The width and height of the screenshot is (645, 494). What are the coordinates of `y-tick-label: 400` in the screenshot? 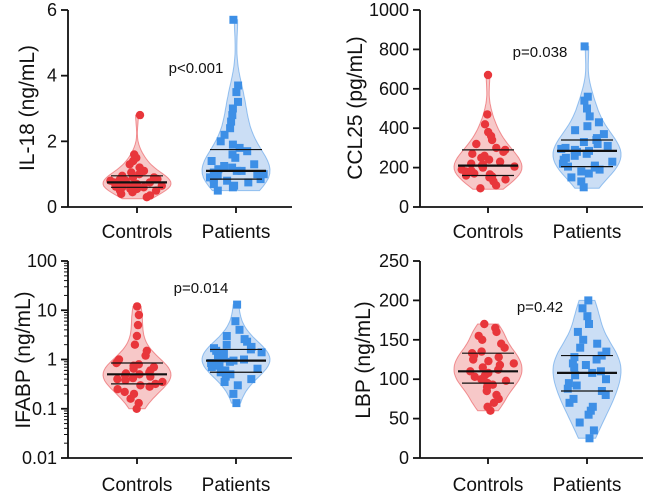 It's located at (394, 128).